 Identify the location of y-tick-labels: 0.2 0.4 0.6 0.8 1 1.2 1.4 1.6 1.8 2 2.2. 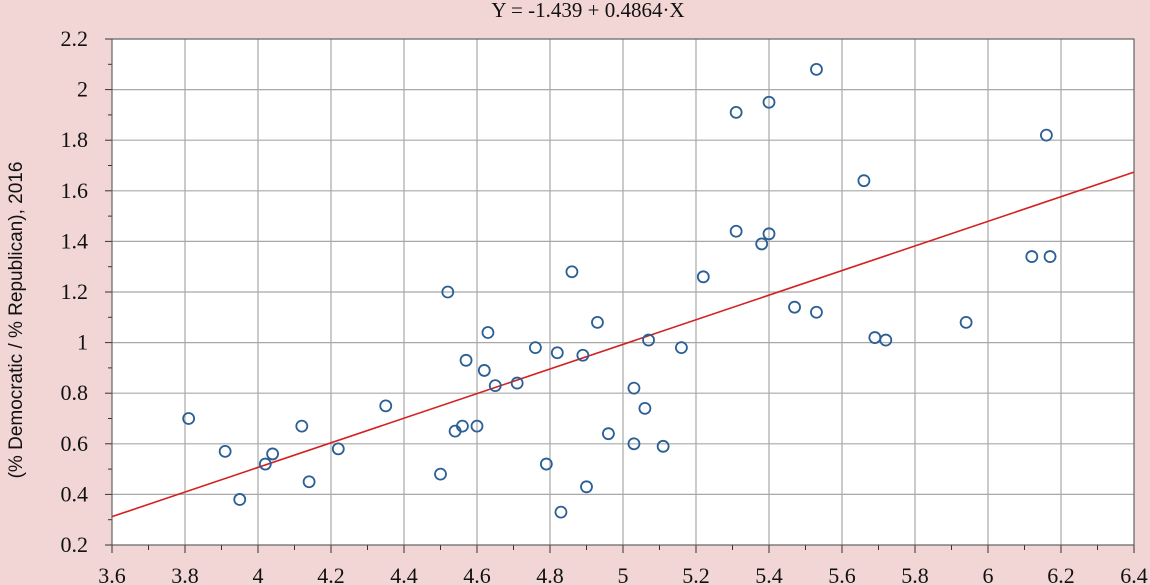
(75, 291).